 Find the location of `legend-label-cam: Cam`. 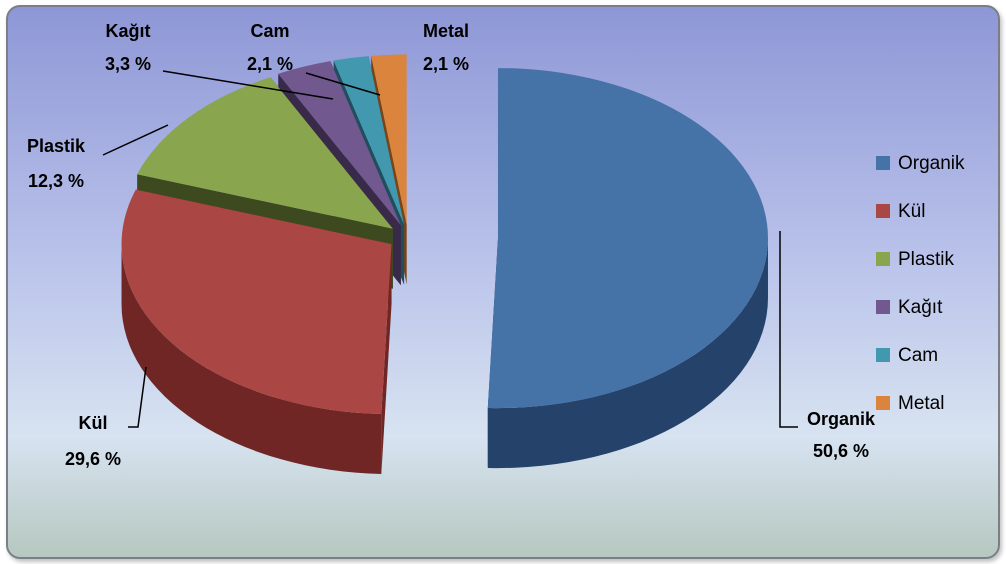

legend-label-cam: Cam is located at coordinates (918, 355).